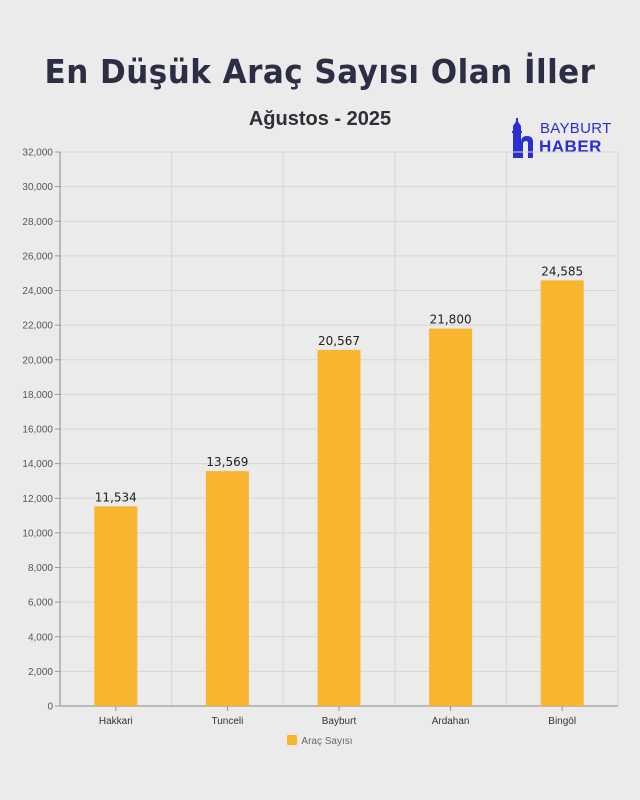 The height and width of the screenshot is (800, 640). What do you see at coordinates (37, 360) in the screenshot?
I see `y-tick-label: 20,000` at bounding box center [37, 360].